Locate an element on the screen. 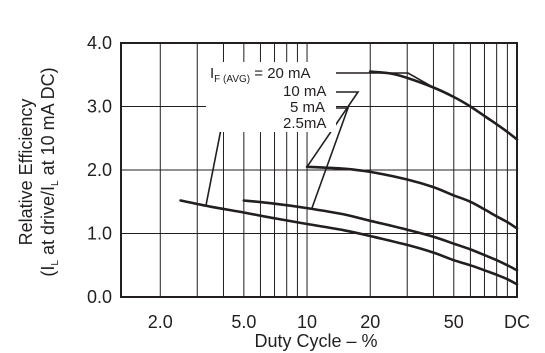 The height and width of the screenshot is (353, 545). y-tick-label: 0.0 is located at coordinates (99, 297).